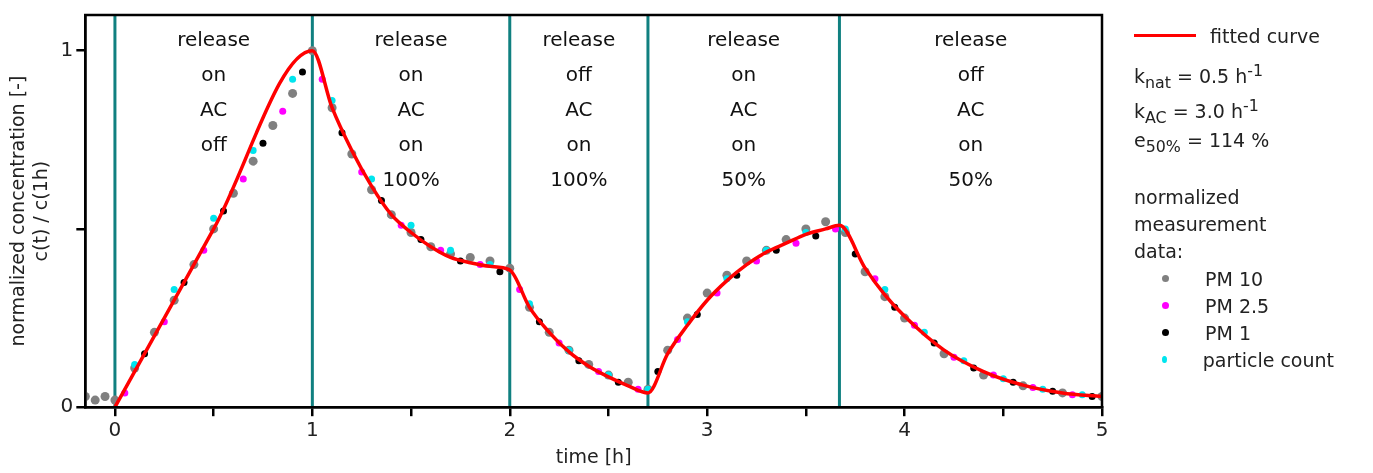  Describe the element at coordinates (744, 109) in the screenshot. I see `annotation: release on AC on 50%` at that location.